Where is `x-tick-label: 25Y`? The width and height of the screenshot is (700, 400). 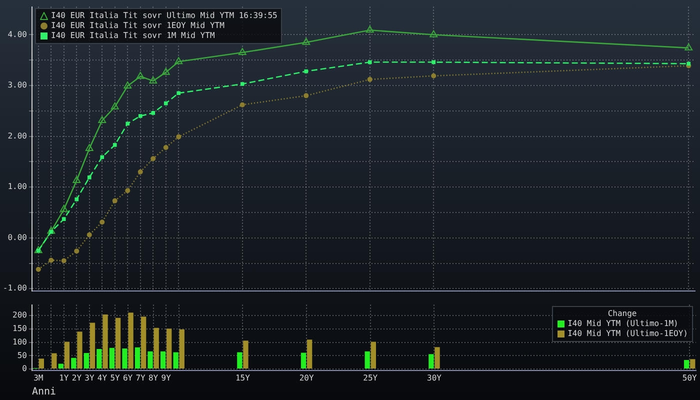
x-tick-label: 25Y is located at coordinates (370, 377).